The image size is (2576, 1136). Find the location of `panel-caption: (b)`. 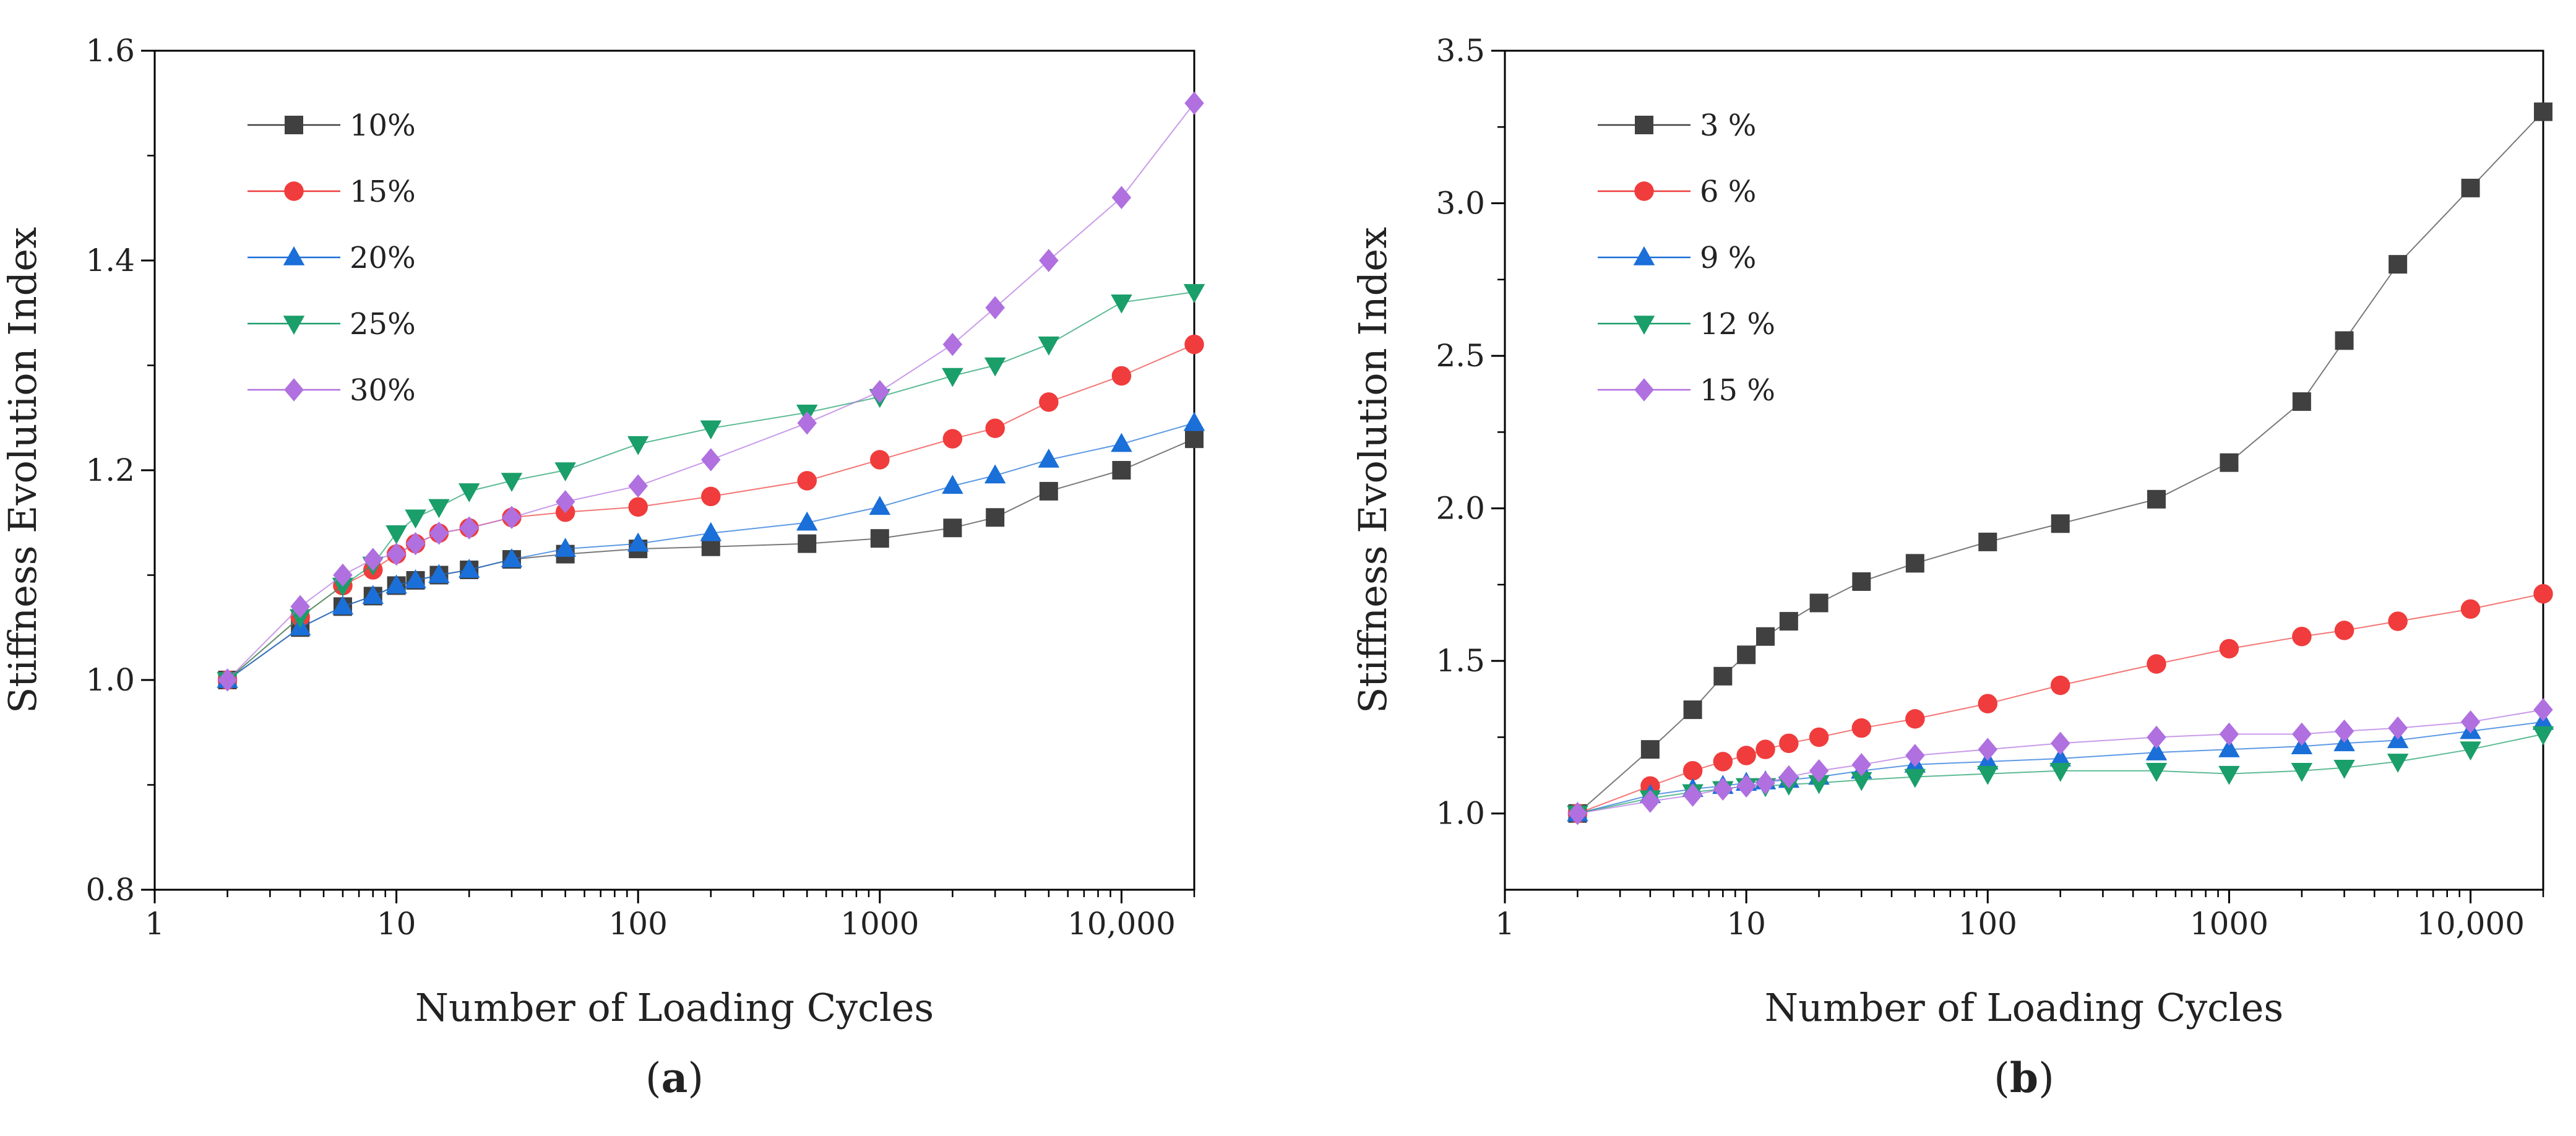

panel-caption: (b) is located at coordinates (2024, 1078).